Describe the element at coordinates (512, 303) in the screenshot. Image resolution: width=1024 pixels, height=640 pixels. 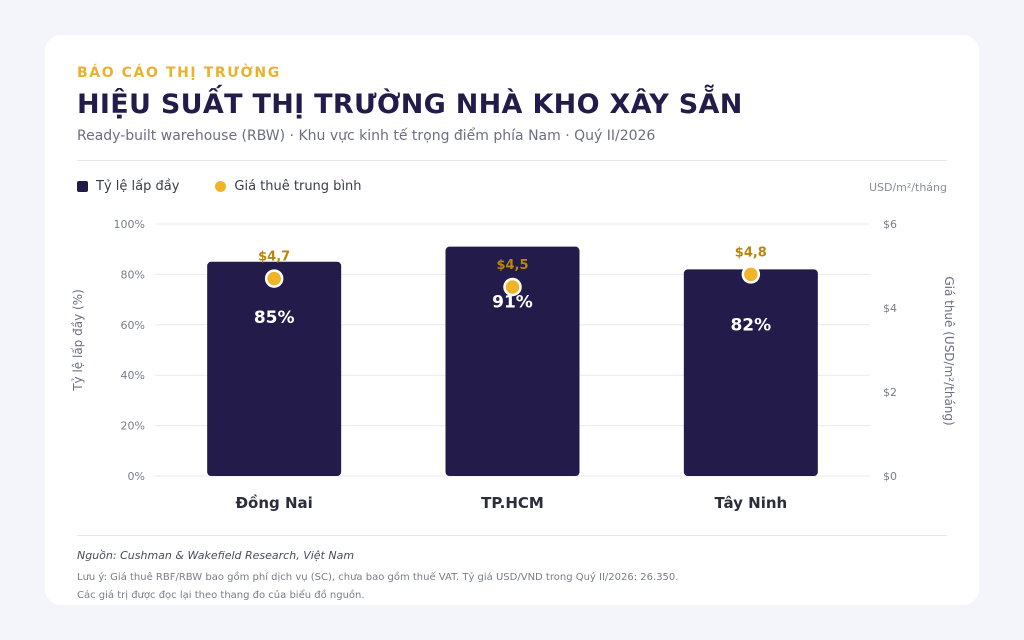
I see `occupancy-value-label: 91%` at that location.